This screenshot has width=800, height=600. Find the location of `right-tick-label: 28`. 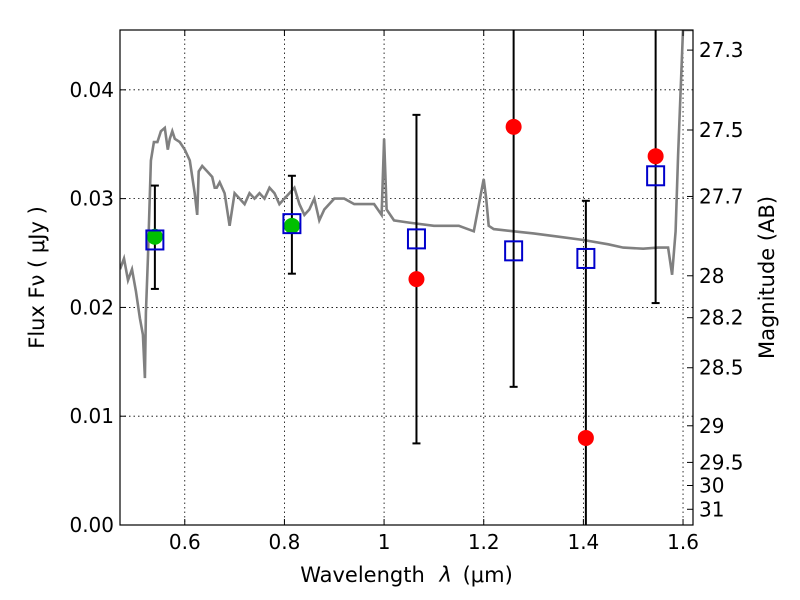

right-tick-label: 28 is located at coordinates (711, 276).